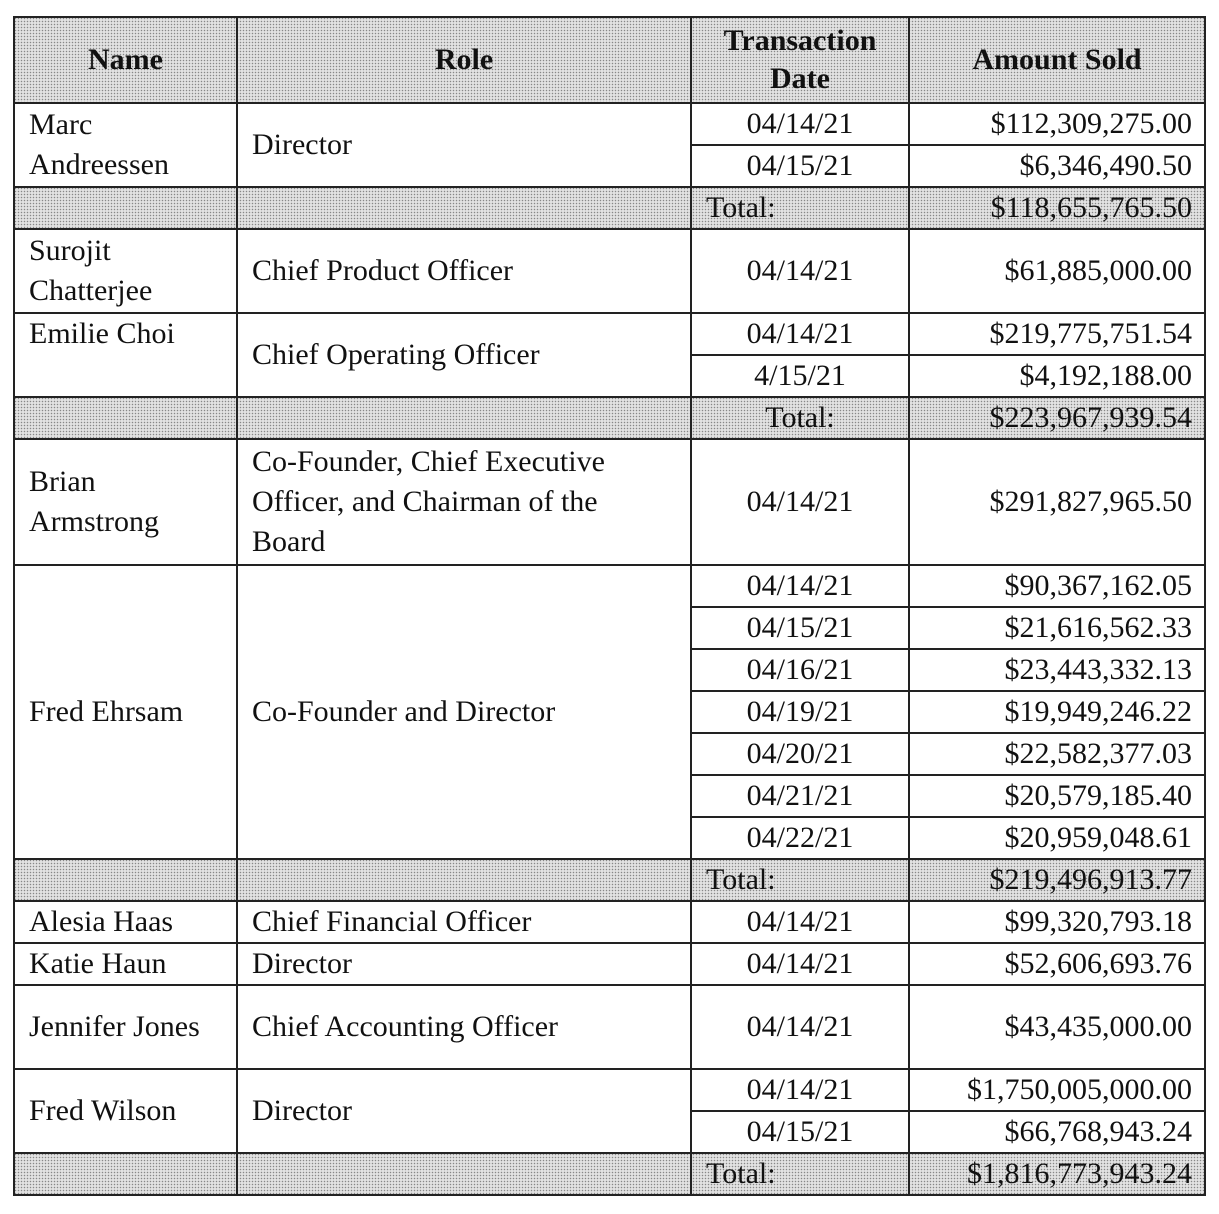  I want to click on amount-sold-cell: $99,320,793.18, so click(1057, 922).